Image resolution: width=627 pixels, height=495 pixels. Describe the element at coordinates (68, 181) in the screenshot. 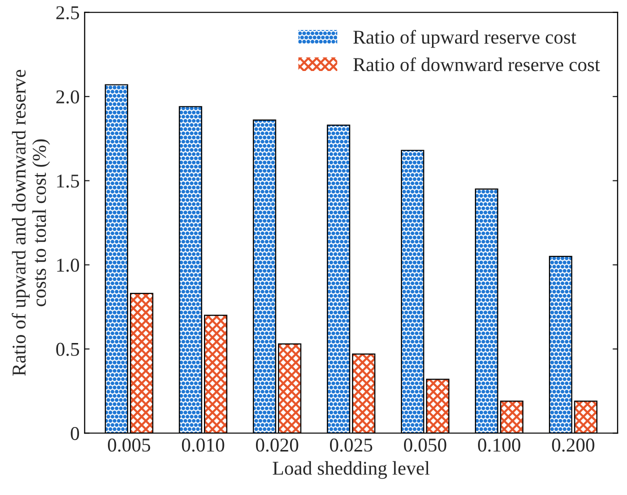

I see `y-tick-label: 1.5` at that location.